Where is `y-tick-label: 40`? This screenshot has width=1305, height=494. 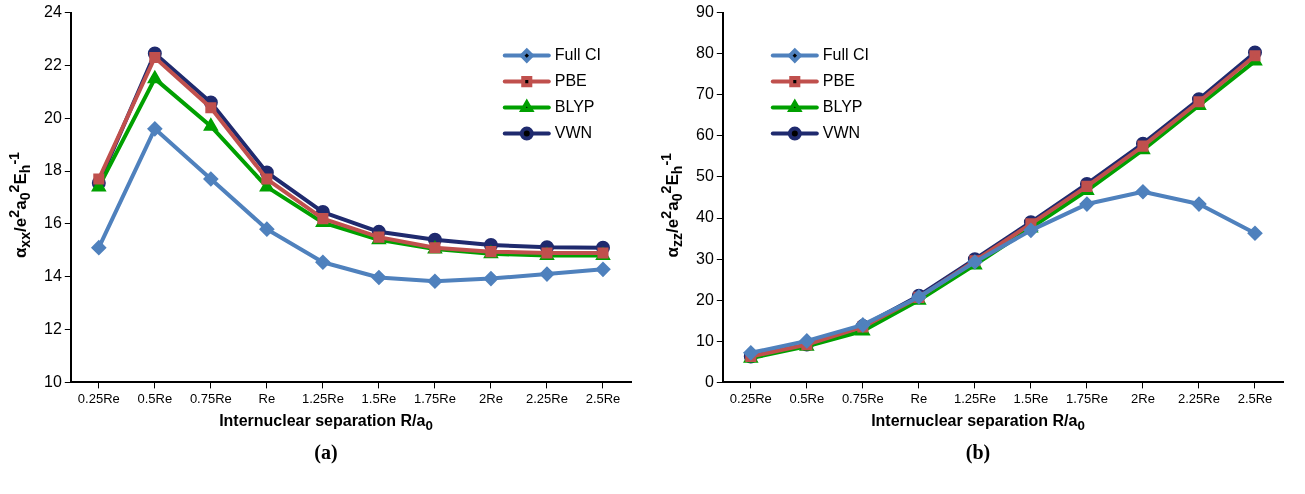 y-tick-label: 40 is located at coordinates (705, 217).